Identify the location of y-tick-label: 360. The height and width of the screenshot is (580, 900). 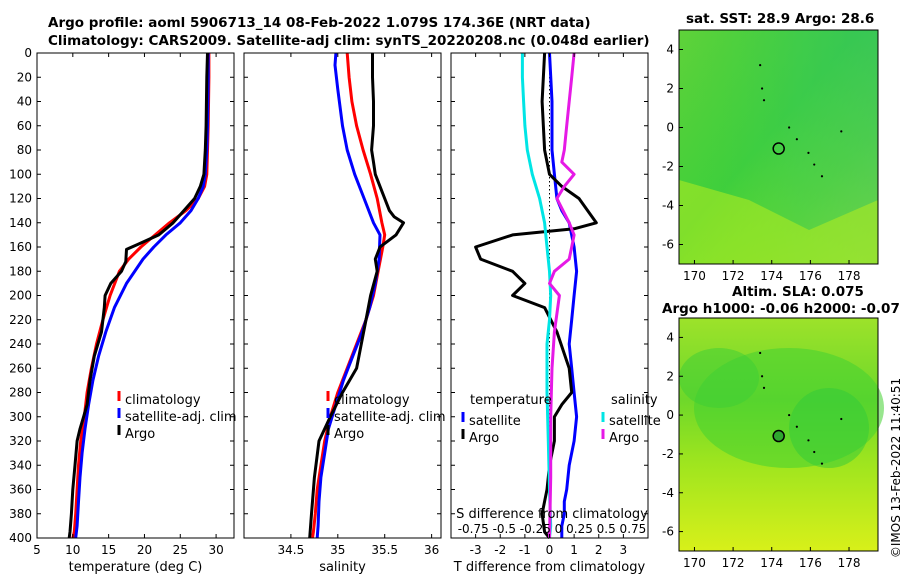
(20, 490).